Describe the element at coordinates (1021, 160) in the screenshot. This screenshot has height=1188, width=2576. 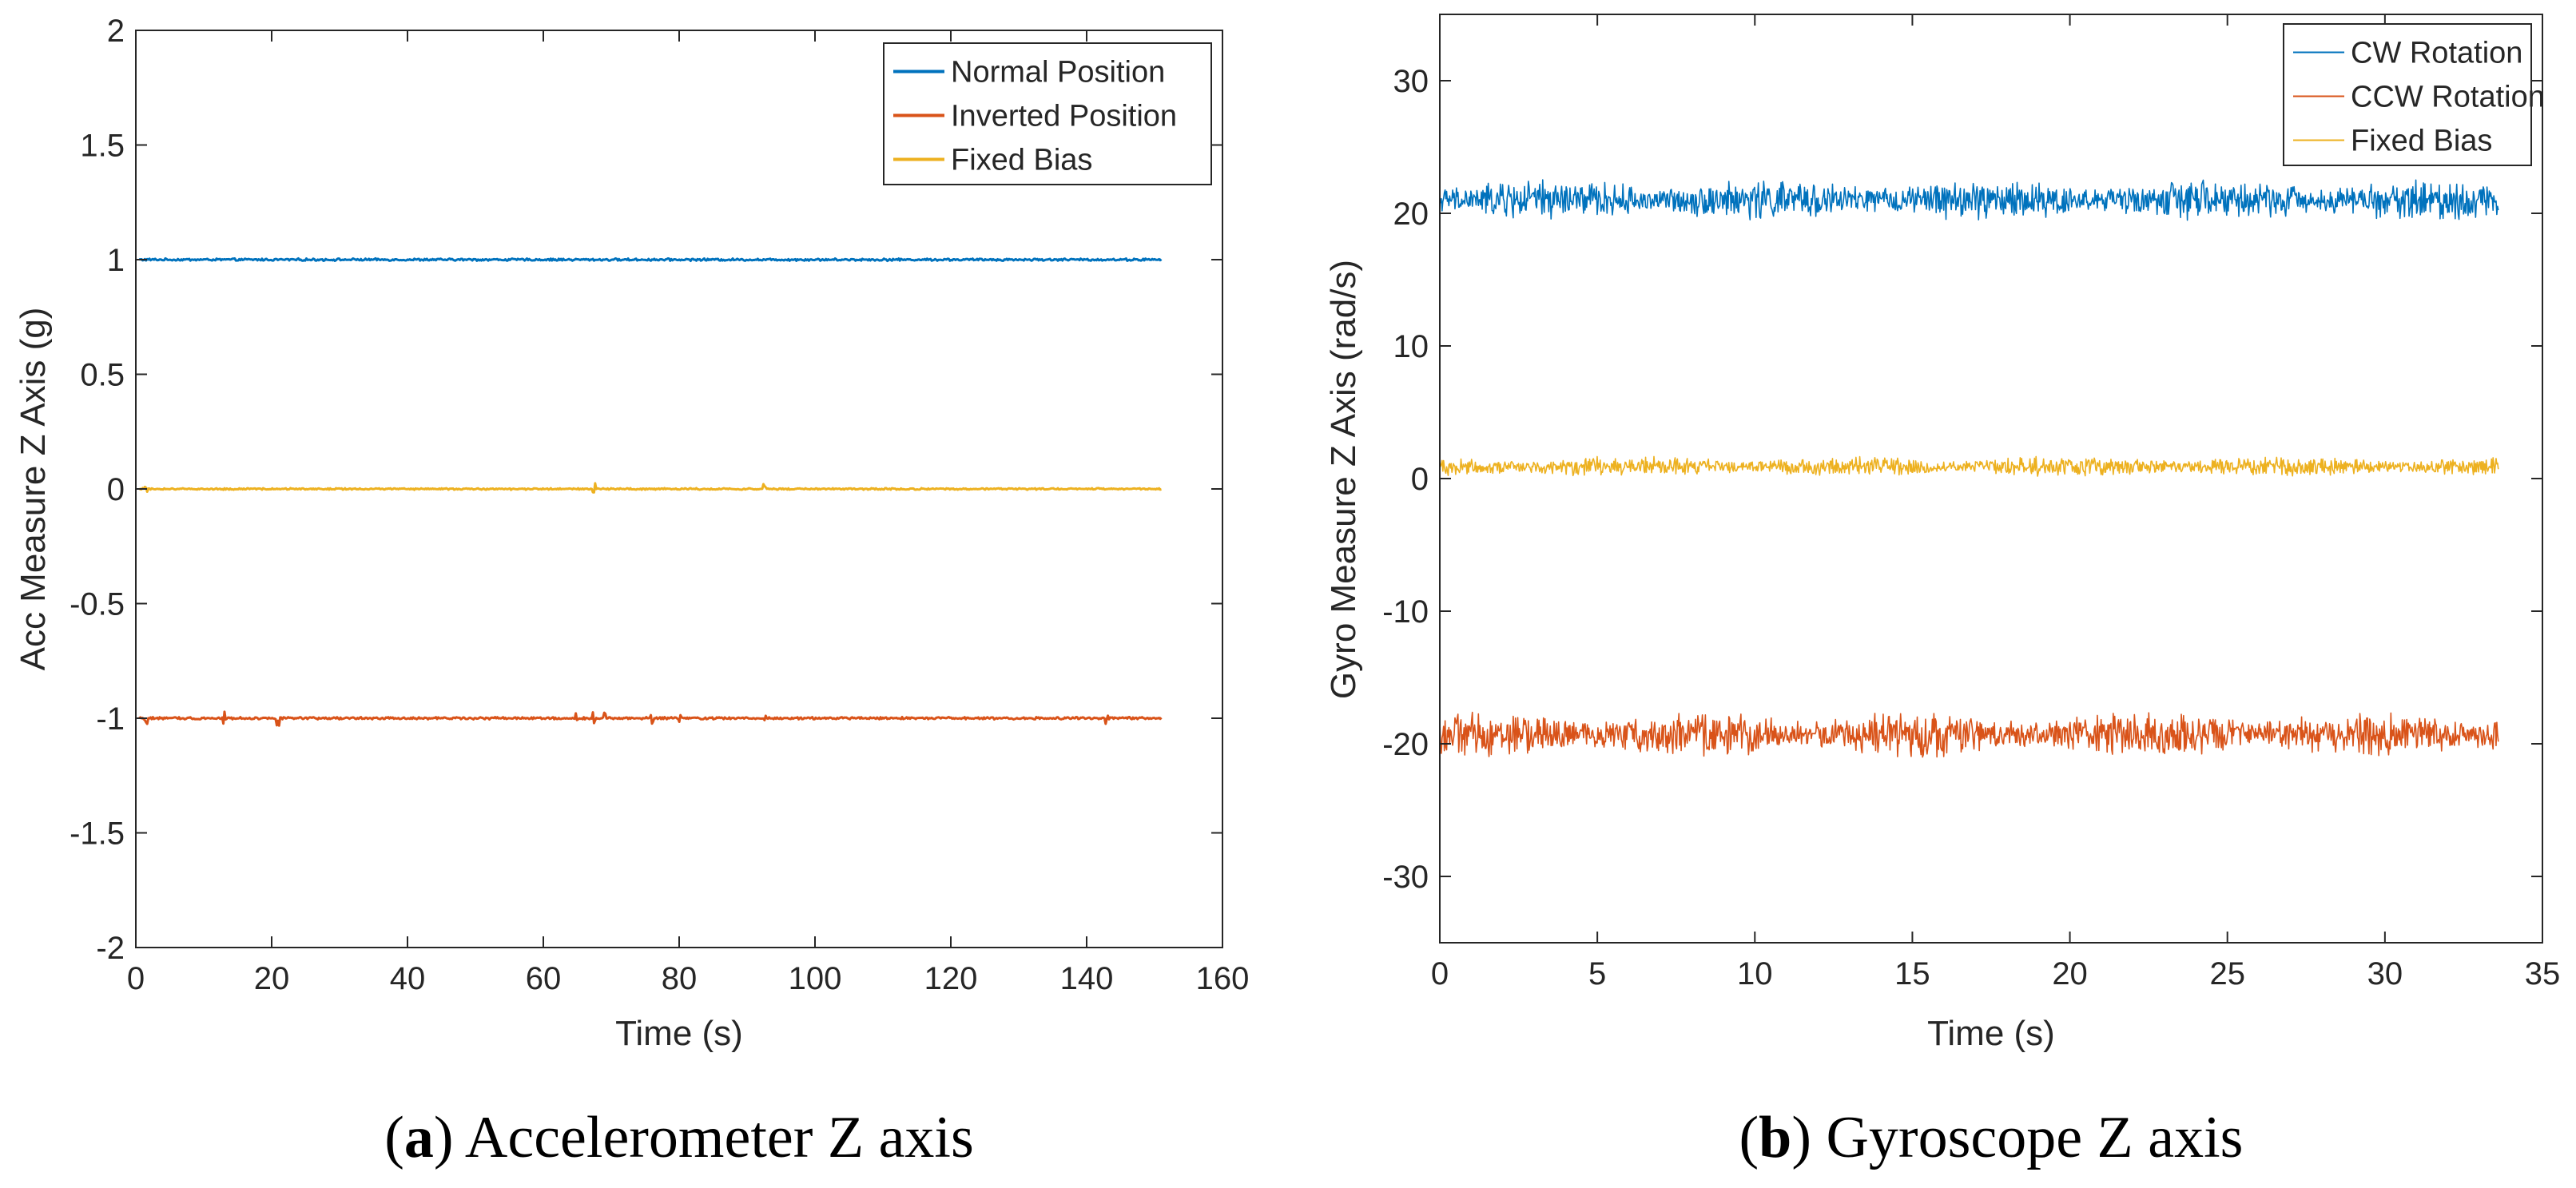
I see `acc-legend-label: Fixed Bias` at that location.